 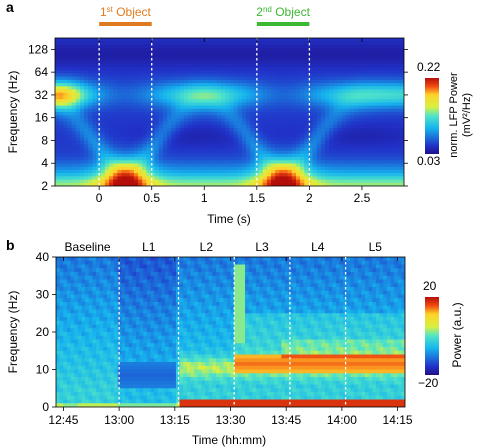 I want to click on panel-a-colorbar-label-line2: (mV²/Hz), so click(x=467, y=115).